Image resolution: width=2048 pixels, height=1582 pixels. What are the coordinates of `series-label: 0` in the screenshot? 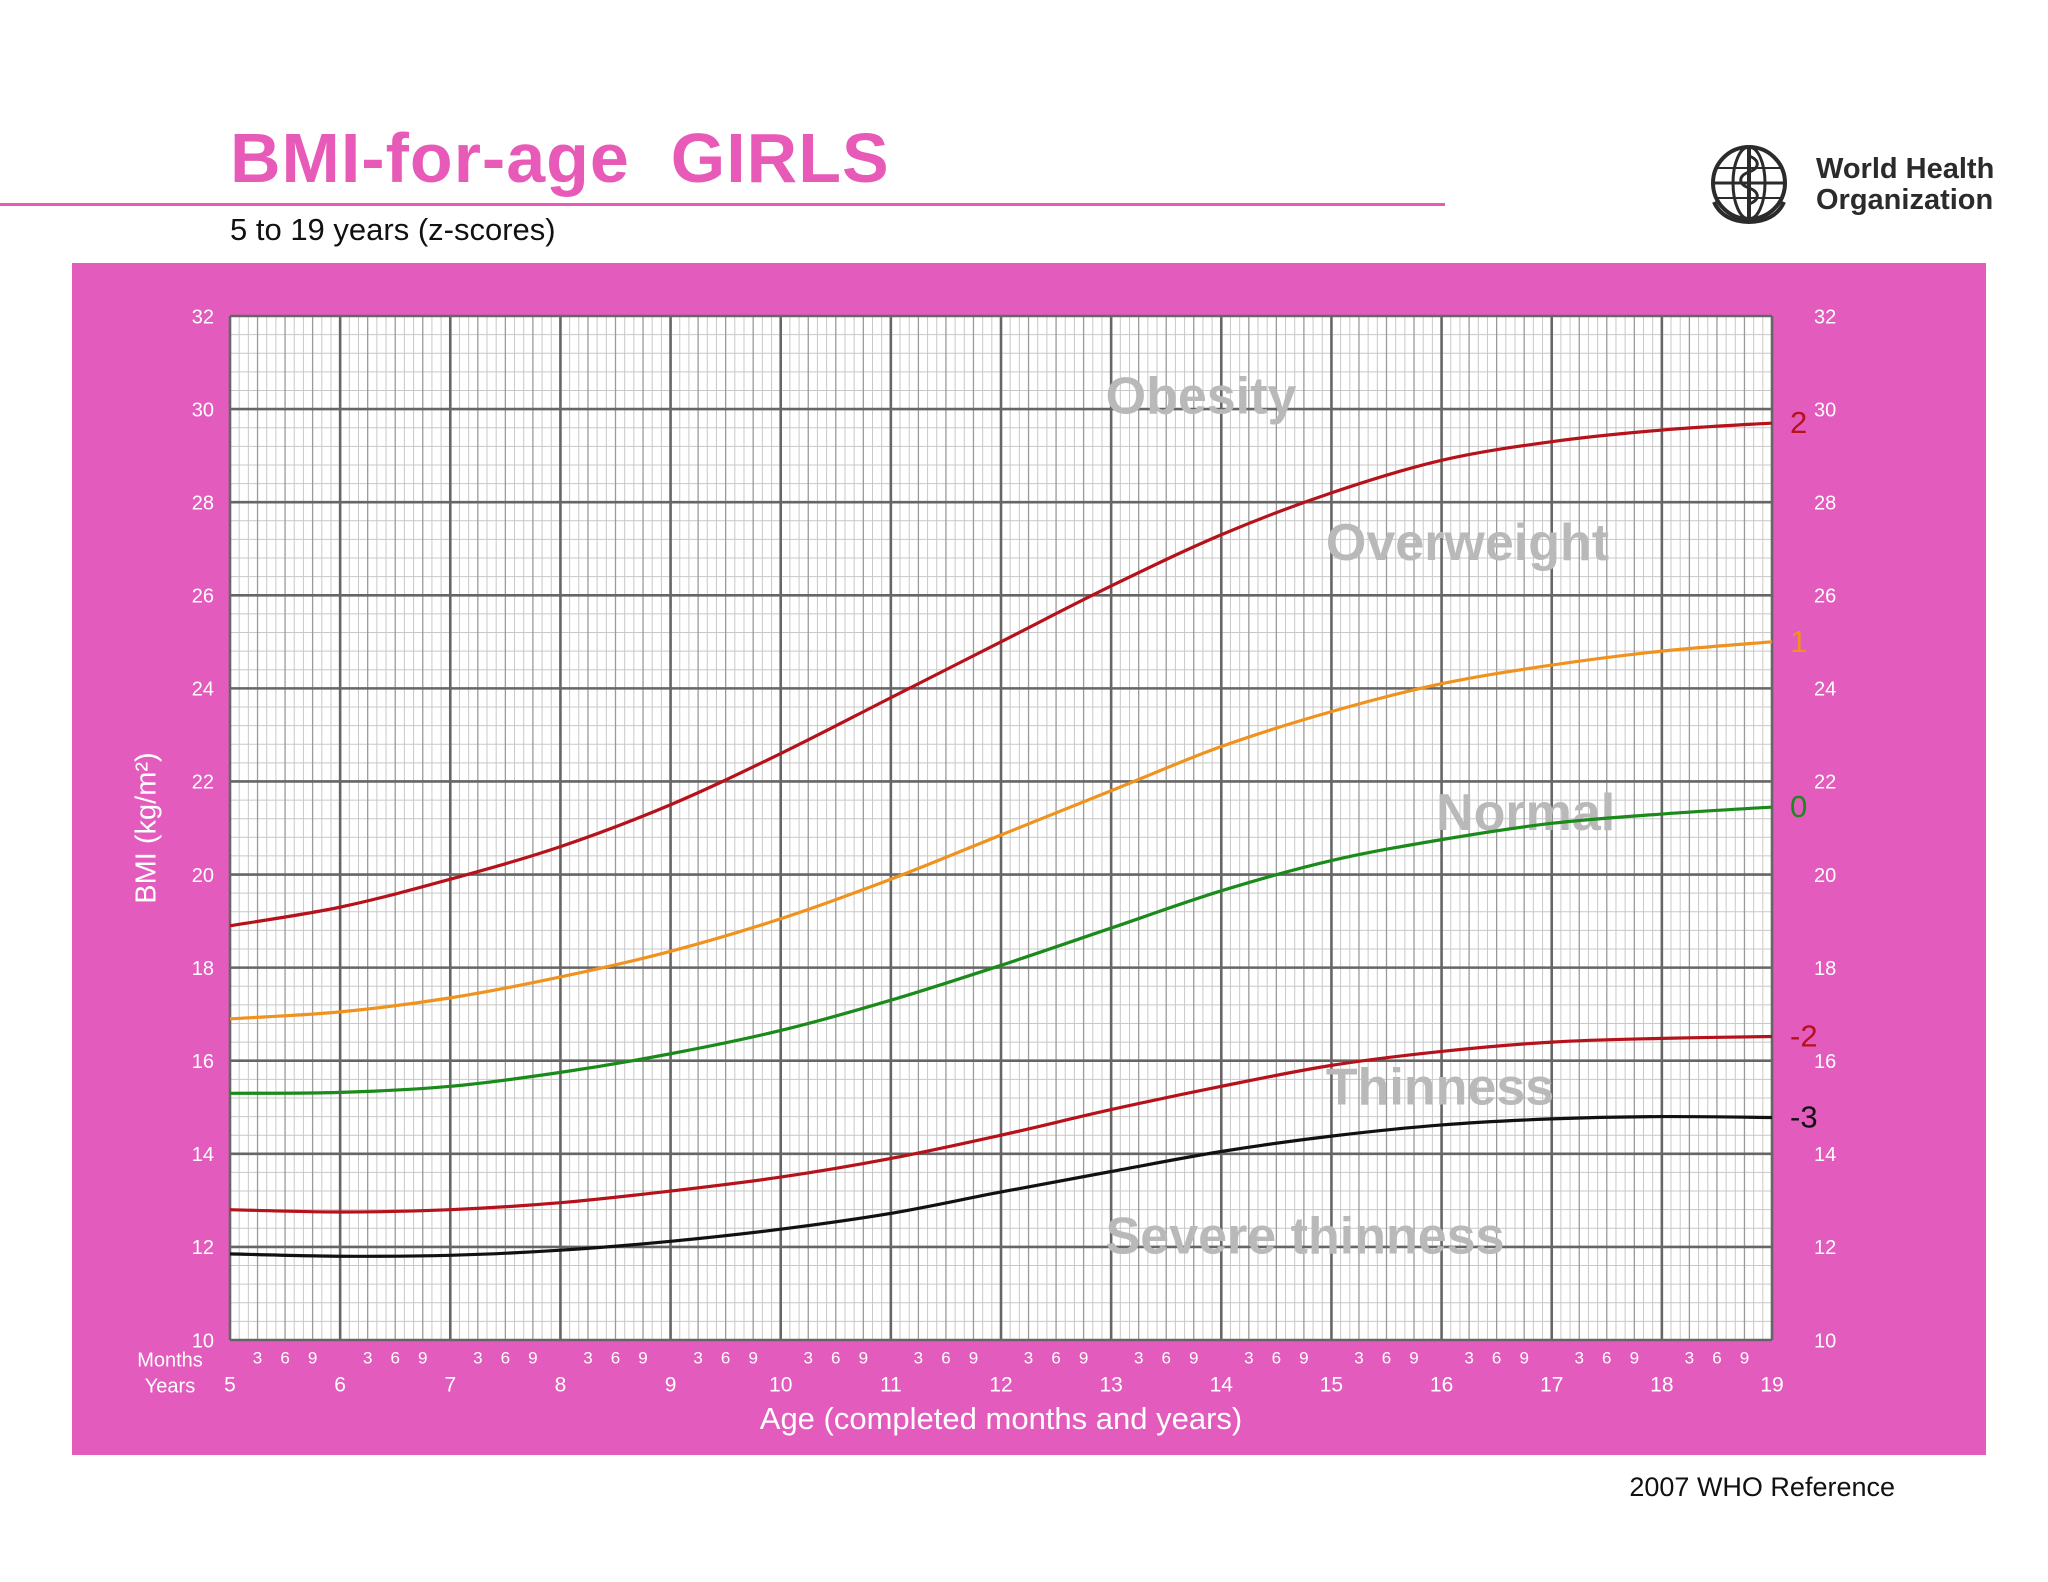 It's located at (1798, 806).